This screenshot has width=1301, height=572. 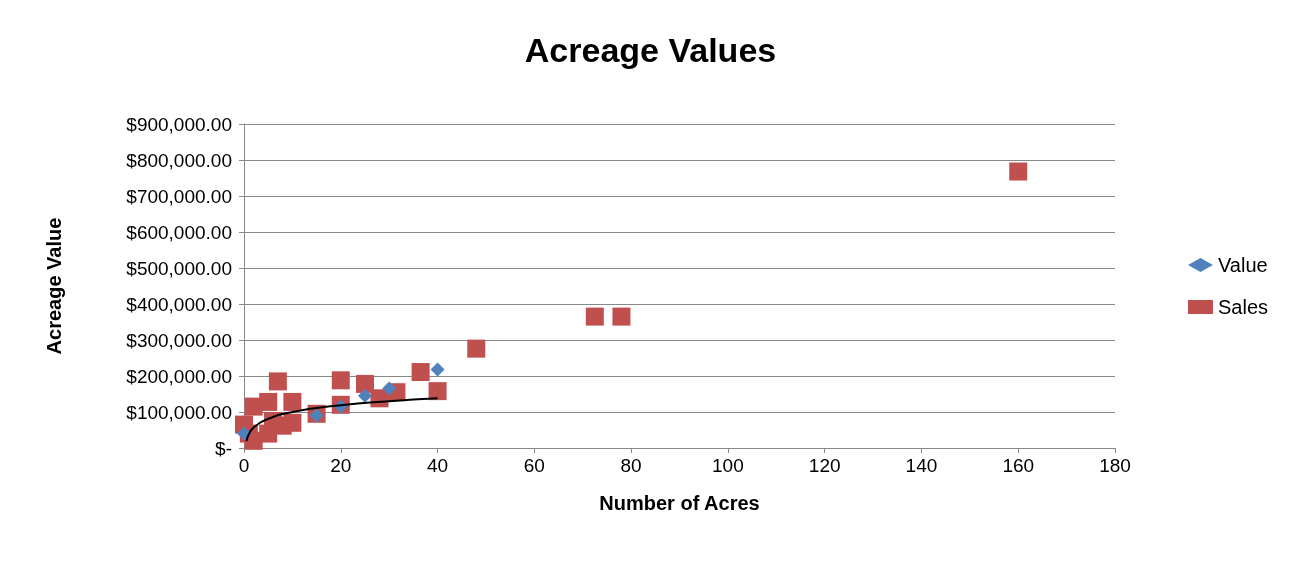 I want to click on x-axis-title: Number of Acres, so click(x=679, y=503).